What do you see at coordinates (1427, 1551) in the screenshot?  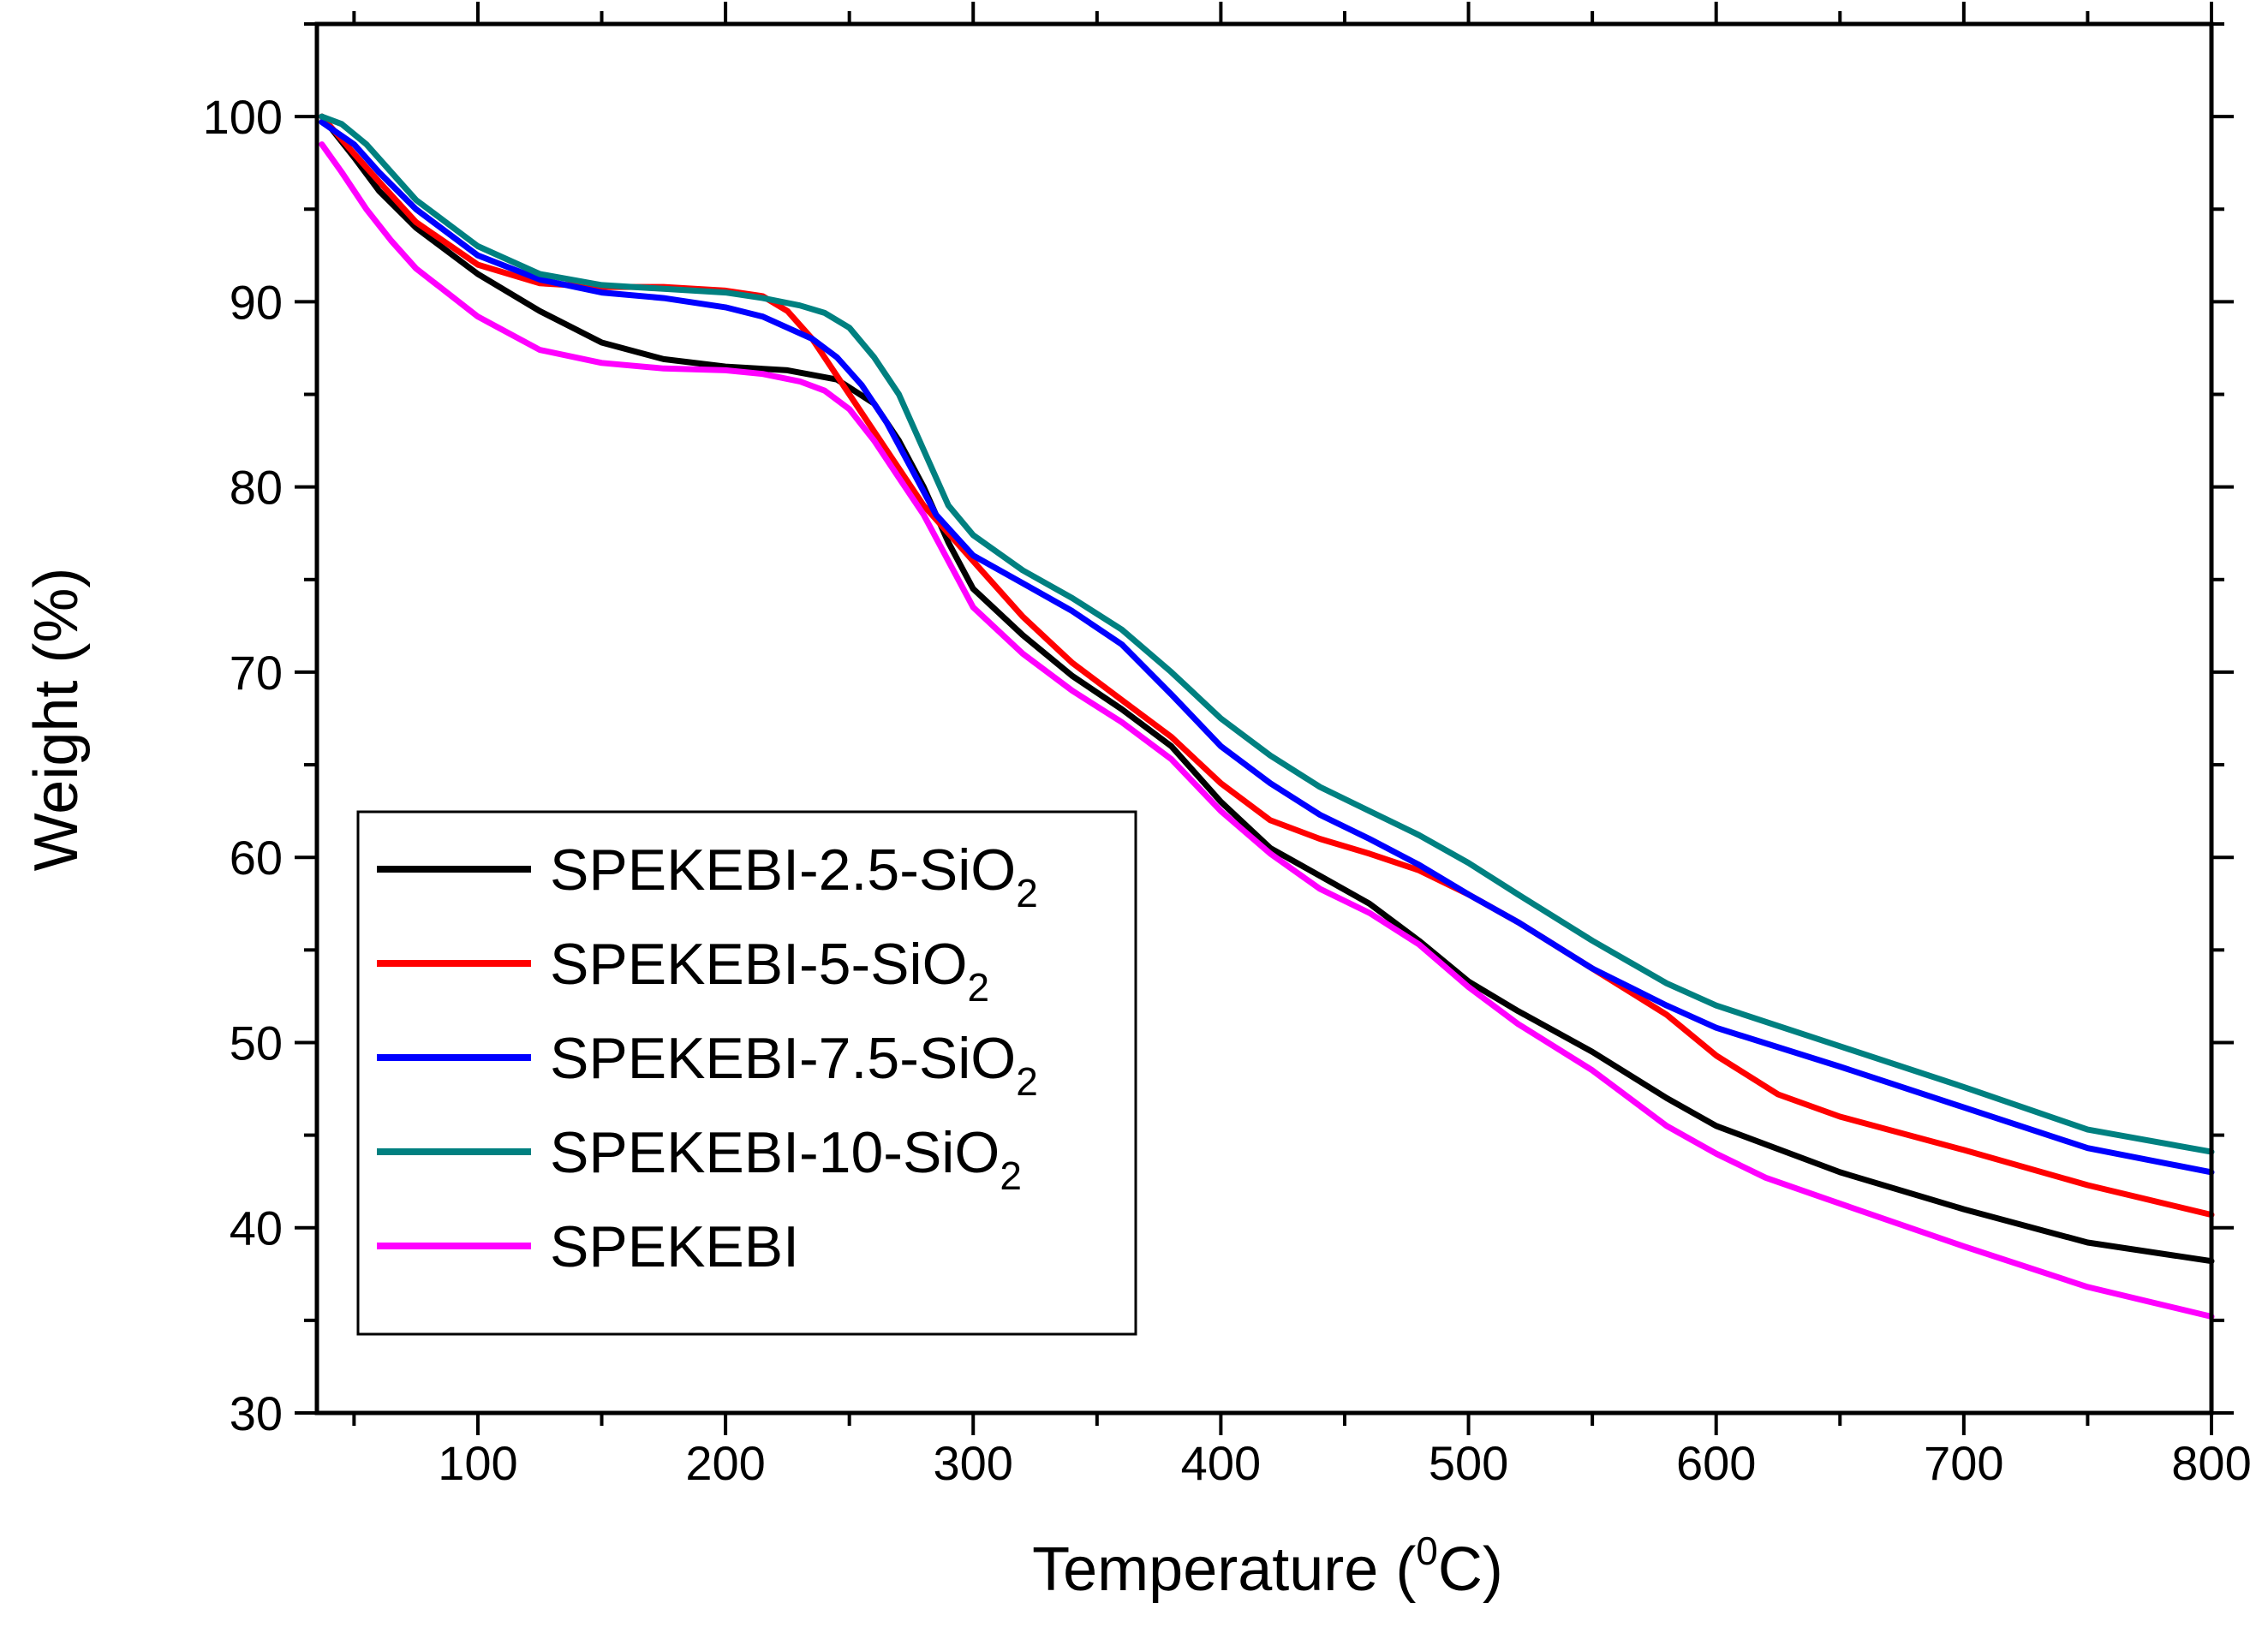 I see `x-axis-title-superscript: 0` at bounding box center [1427, 1551].